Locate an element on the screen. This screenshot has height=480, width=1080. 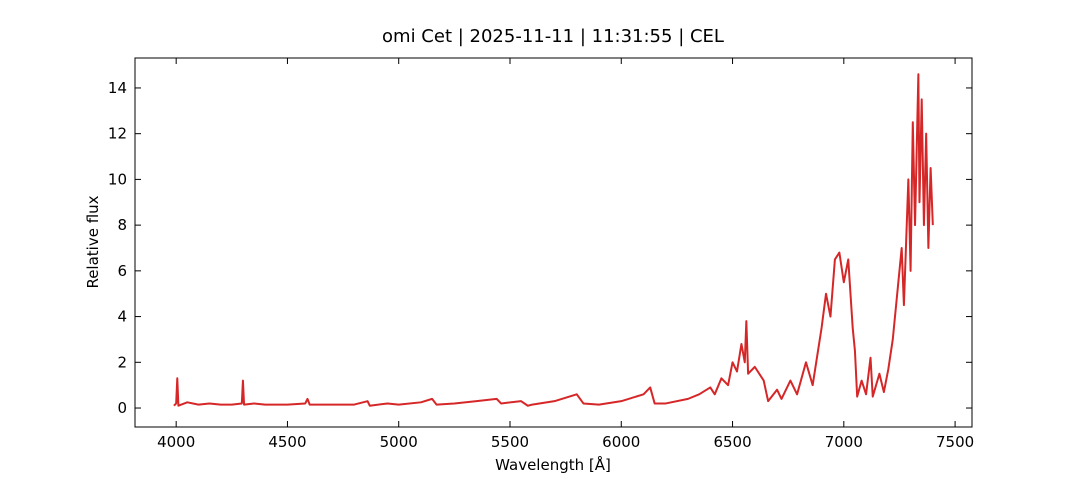
x-tick-label: 7500 is located at coordinates (955, 442).